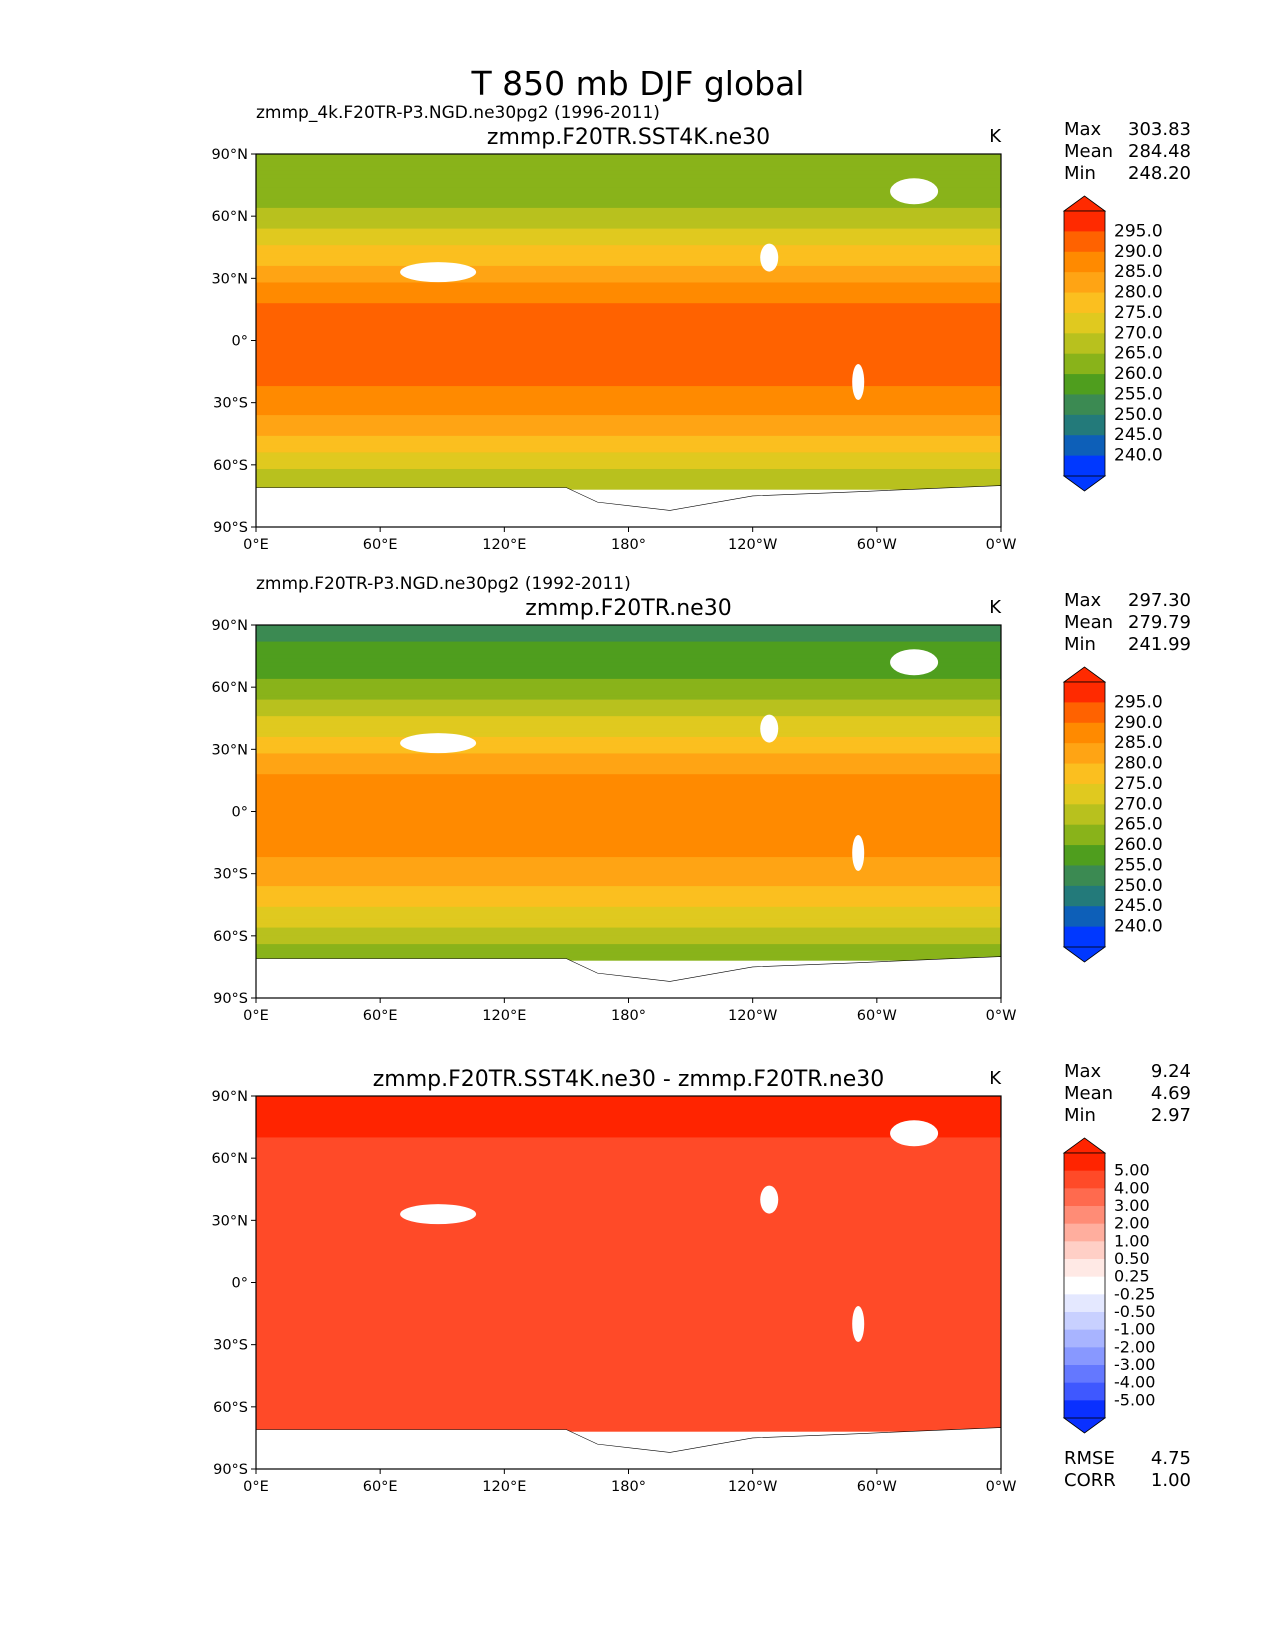  What do you see at coordinates (1138, 702) in the screenshot?
I see `colorbar-level-label: 295.0` at bounding box center [1138, 702].